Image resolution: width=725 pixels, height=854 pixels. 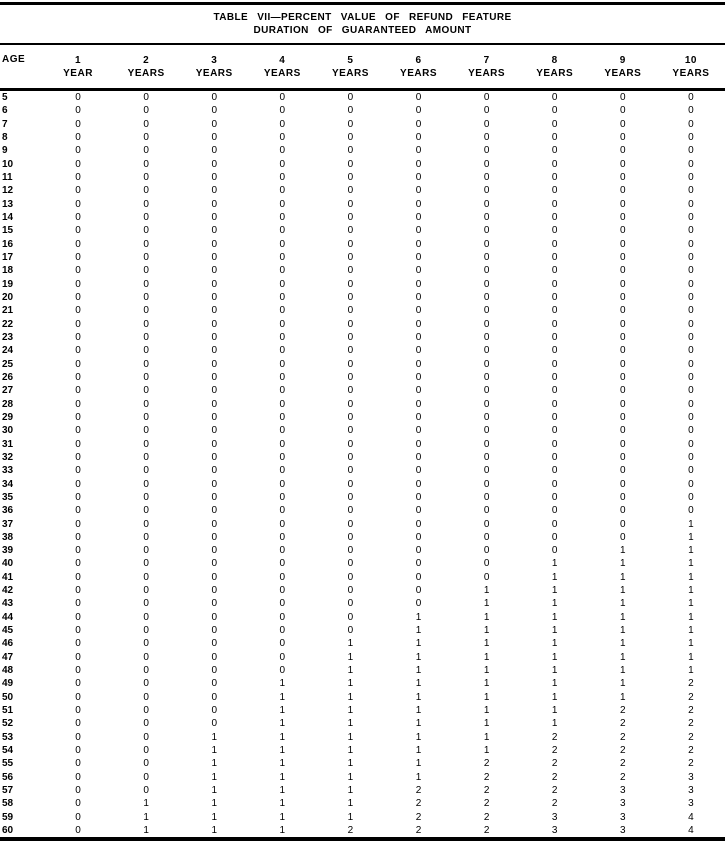 I want to click on duration-number: 5, so click(x=350, y=60).